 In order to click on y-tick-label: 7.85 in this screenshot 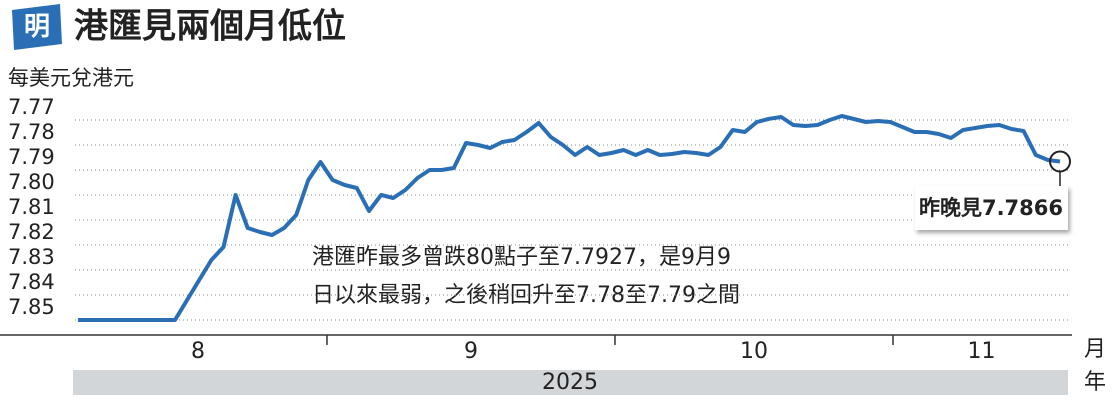, I will do `click(31, 307)`.